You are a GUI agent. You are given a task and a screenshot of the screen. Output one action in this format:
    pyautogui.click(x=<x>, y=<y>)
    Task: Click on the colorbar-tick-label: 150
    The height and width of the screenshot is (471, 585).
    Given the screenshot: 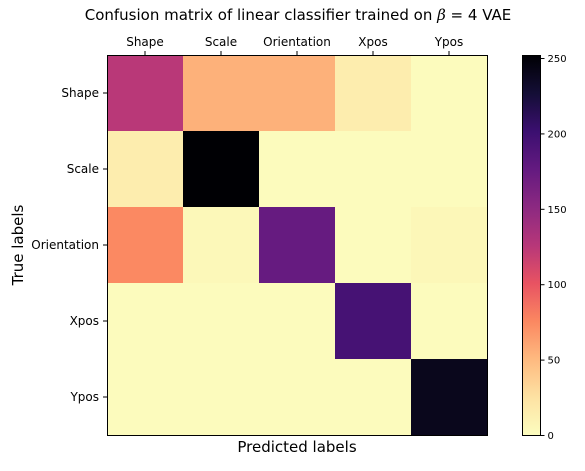 What is the action you would take?
    pyautogui.click(x=557, y=210)
    